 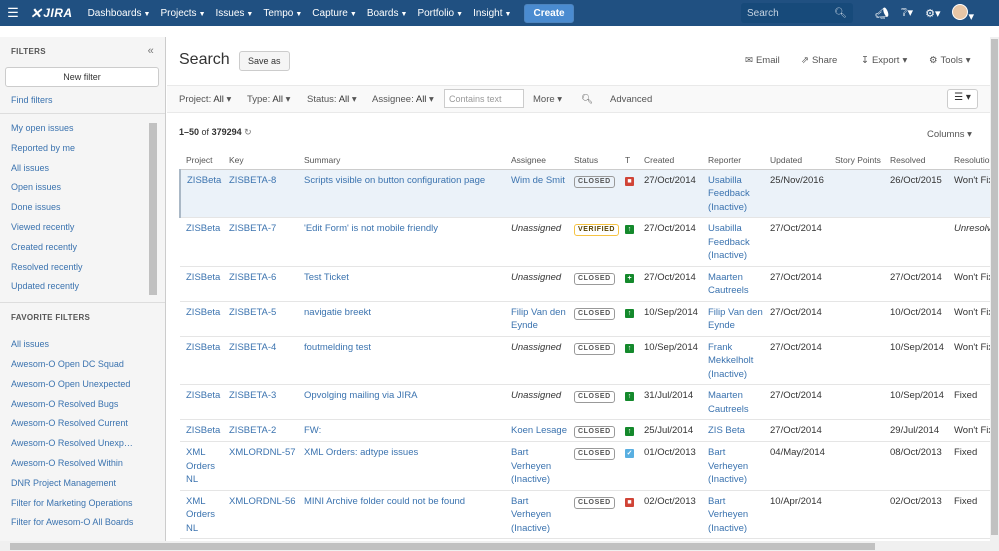 What do you see at coordinates (260, 319) in the screenshot?
I see `issue-key-link: ZISBETA-5` at bounding box center [260, 319].